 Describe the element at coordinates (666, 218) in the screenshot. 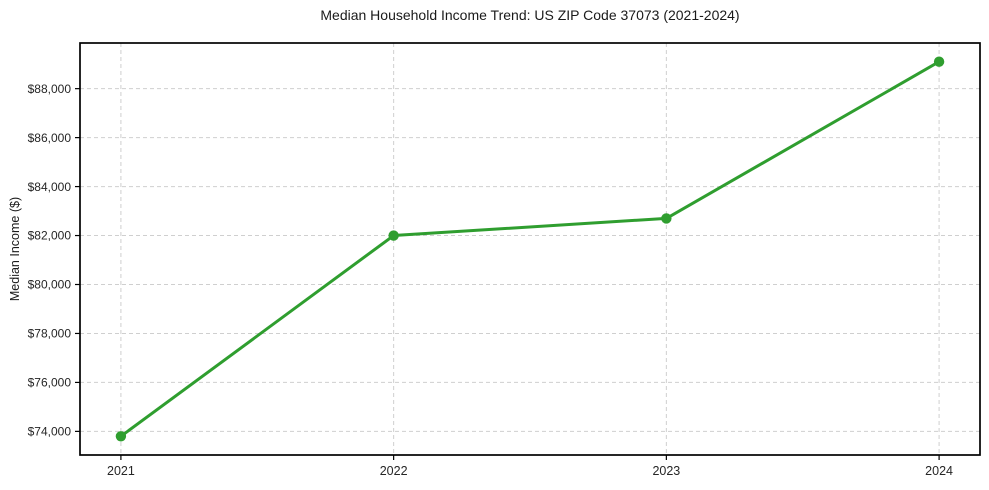

I see `data-point-2023` at that location.